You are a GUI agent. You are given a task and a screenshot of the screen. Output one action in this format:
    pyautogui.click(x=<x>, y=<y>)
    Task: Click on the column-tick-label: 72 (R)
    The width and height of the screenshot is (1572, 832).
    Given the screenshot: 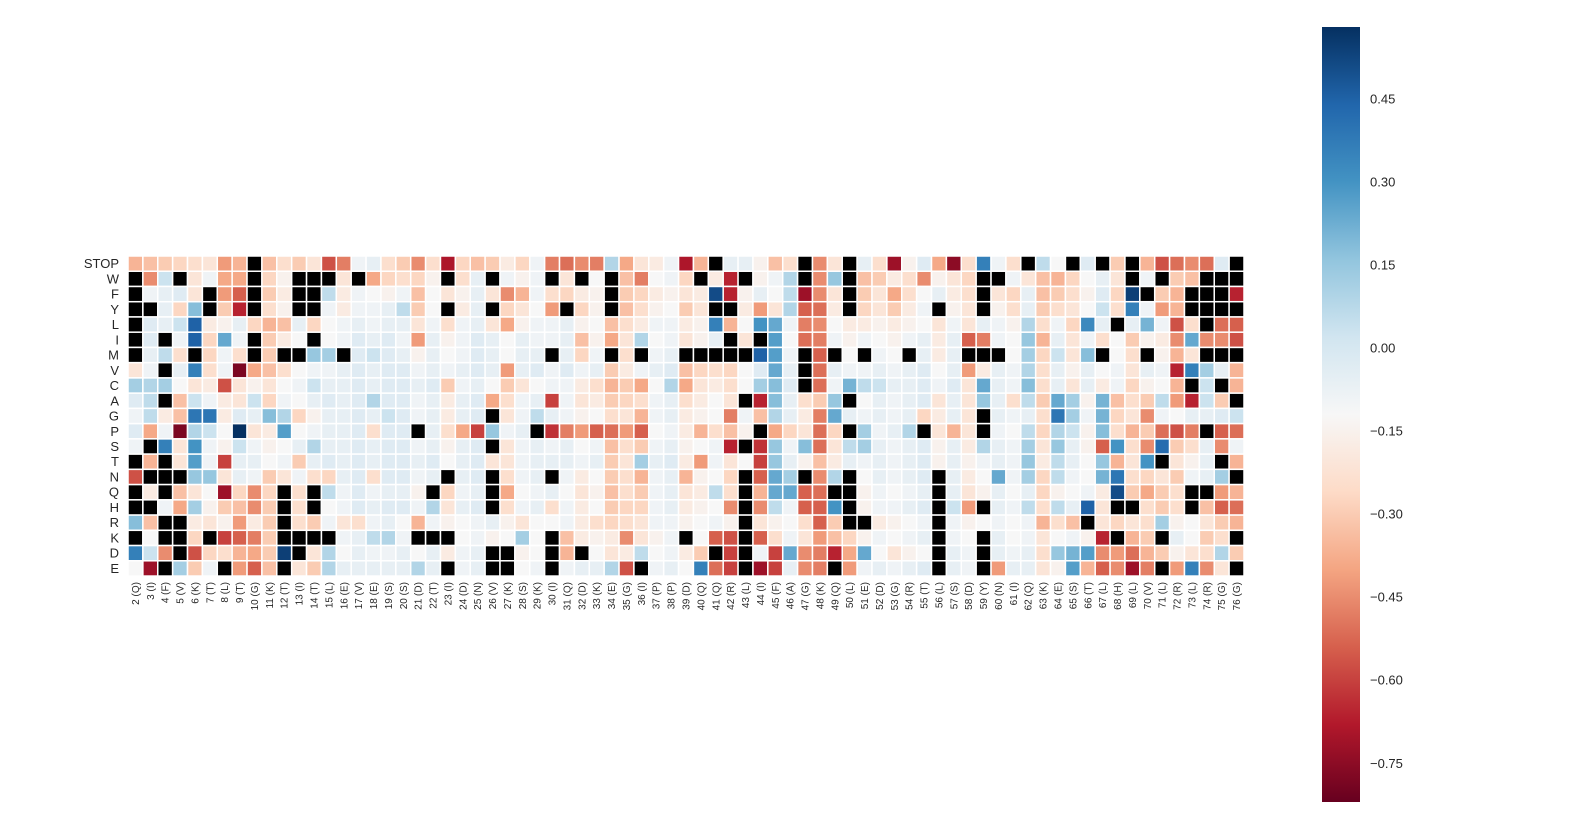 What is the action you would take?
    pyautogui.click(x=1178, y=596)
    